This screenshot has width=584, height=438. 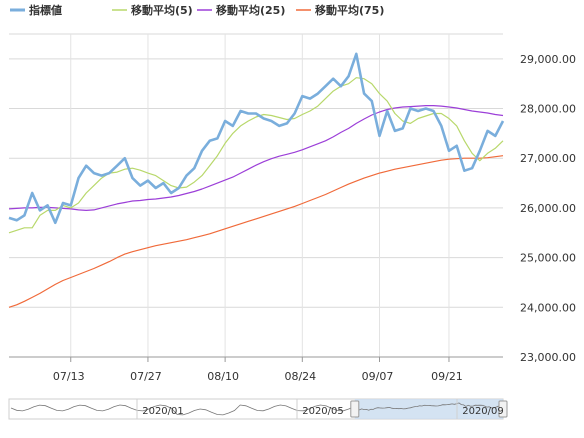 I want to click on x-tick-label: 09/07, so click(x=378, y=376).